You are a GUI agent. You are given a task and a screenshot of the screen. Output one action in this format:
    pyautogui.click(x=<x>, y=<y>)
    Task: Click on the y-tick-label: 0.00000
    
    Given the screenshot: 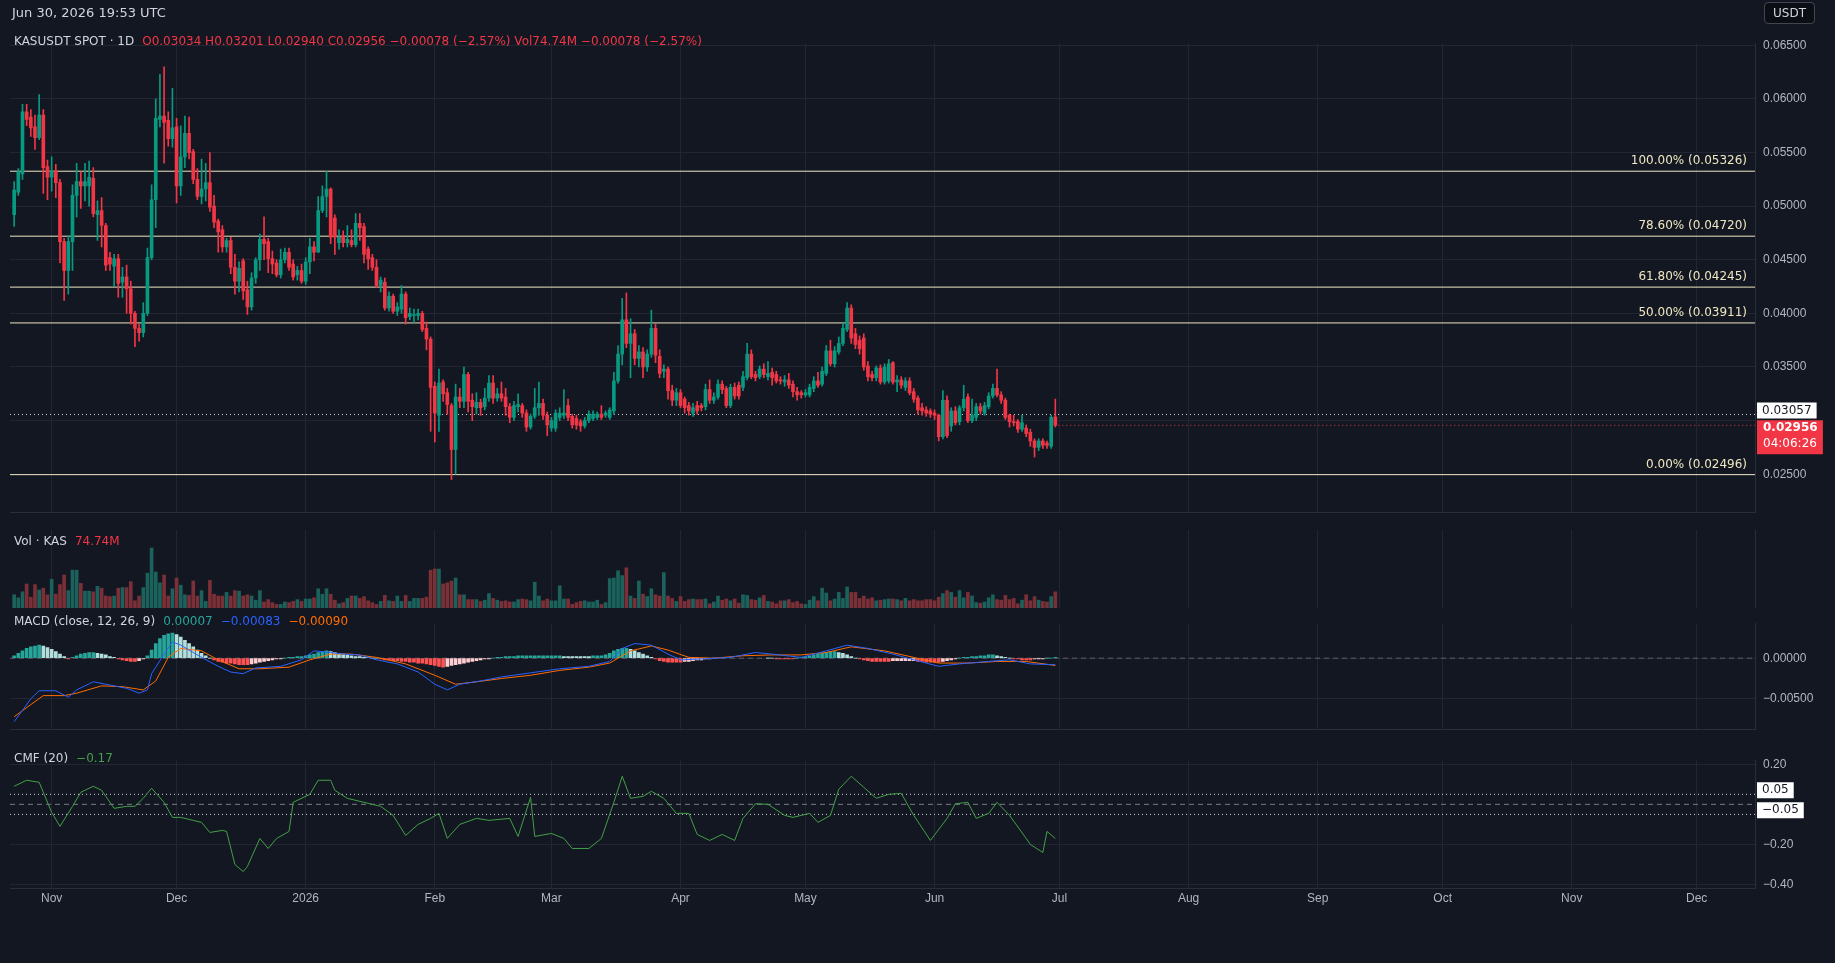 What is the action you would take?
    pyautogui.click(x=1785, y=657)
    